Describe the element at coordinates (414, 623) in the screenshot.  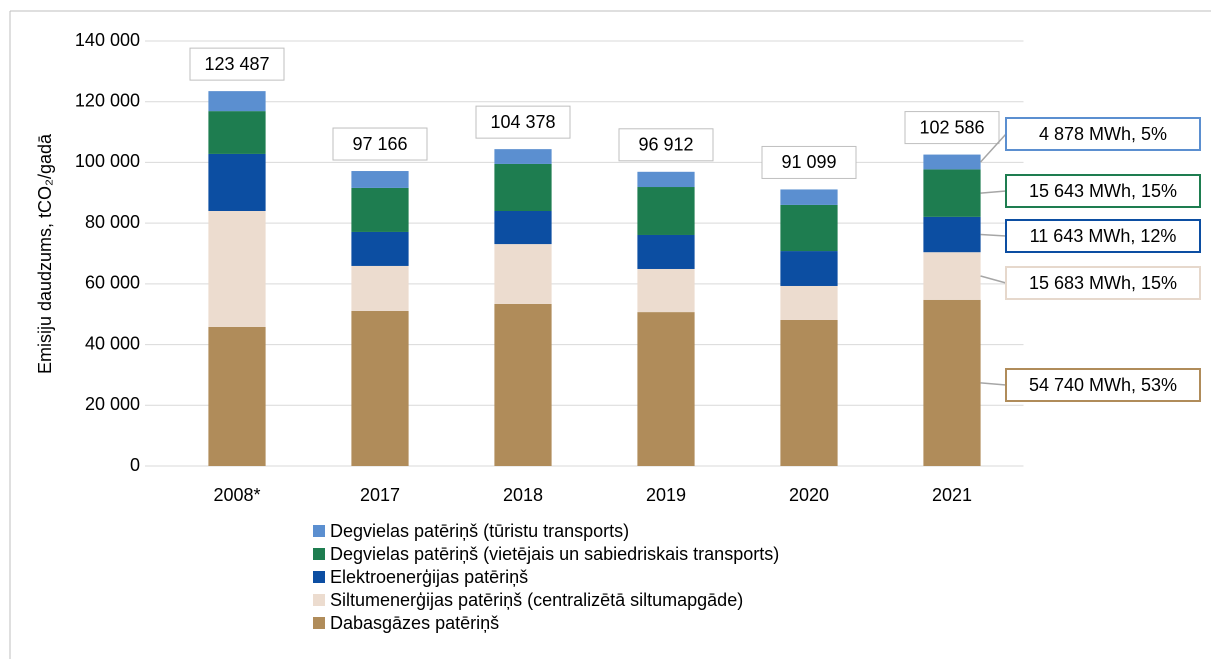
I see `legend-label: Dabasgāzes patēriņš` at that location.